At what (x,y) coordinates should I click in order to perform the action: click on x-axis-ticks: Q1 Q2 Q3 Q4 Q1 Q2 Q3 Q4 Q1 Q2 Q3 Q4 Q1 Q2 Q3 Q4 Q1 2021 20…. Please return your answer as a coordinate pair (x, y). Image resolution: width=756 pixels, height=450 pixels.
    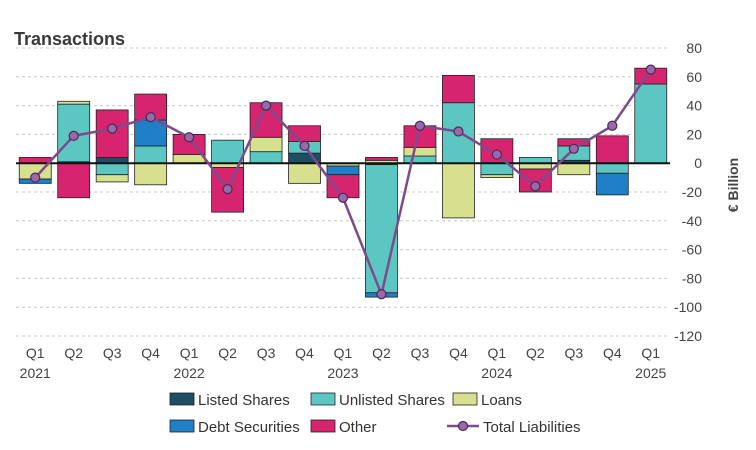
    Looking at the image, I should click on (343, 363).